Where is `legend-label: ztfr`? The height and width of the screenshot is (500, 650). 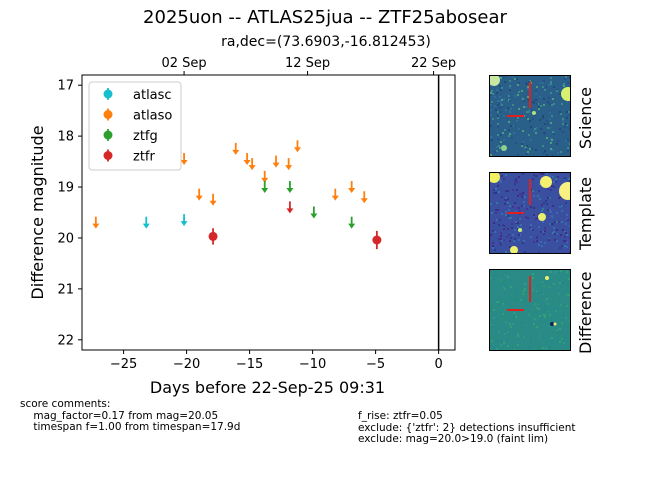 legend-label: ztfr is located at coordinates (144, 157).